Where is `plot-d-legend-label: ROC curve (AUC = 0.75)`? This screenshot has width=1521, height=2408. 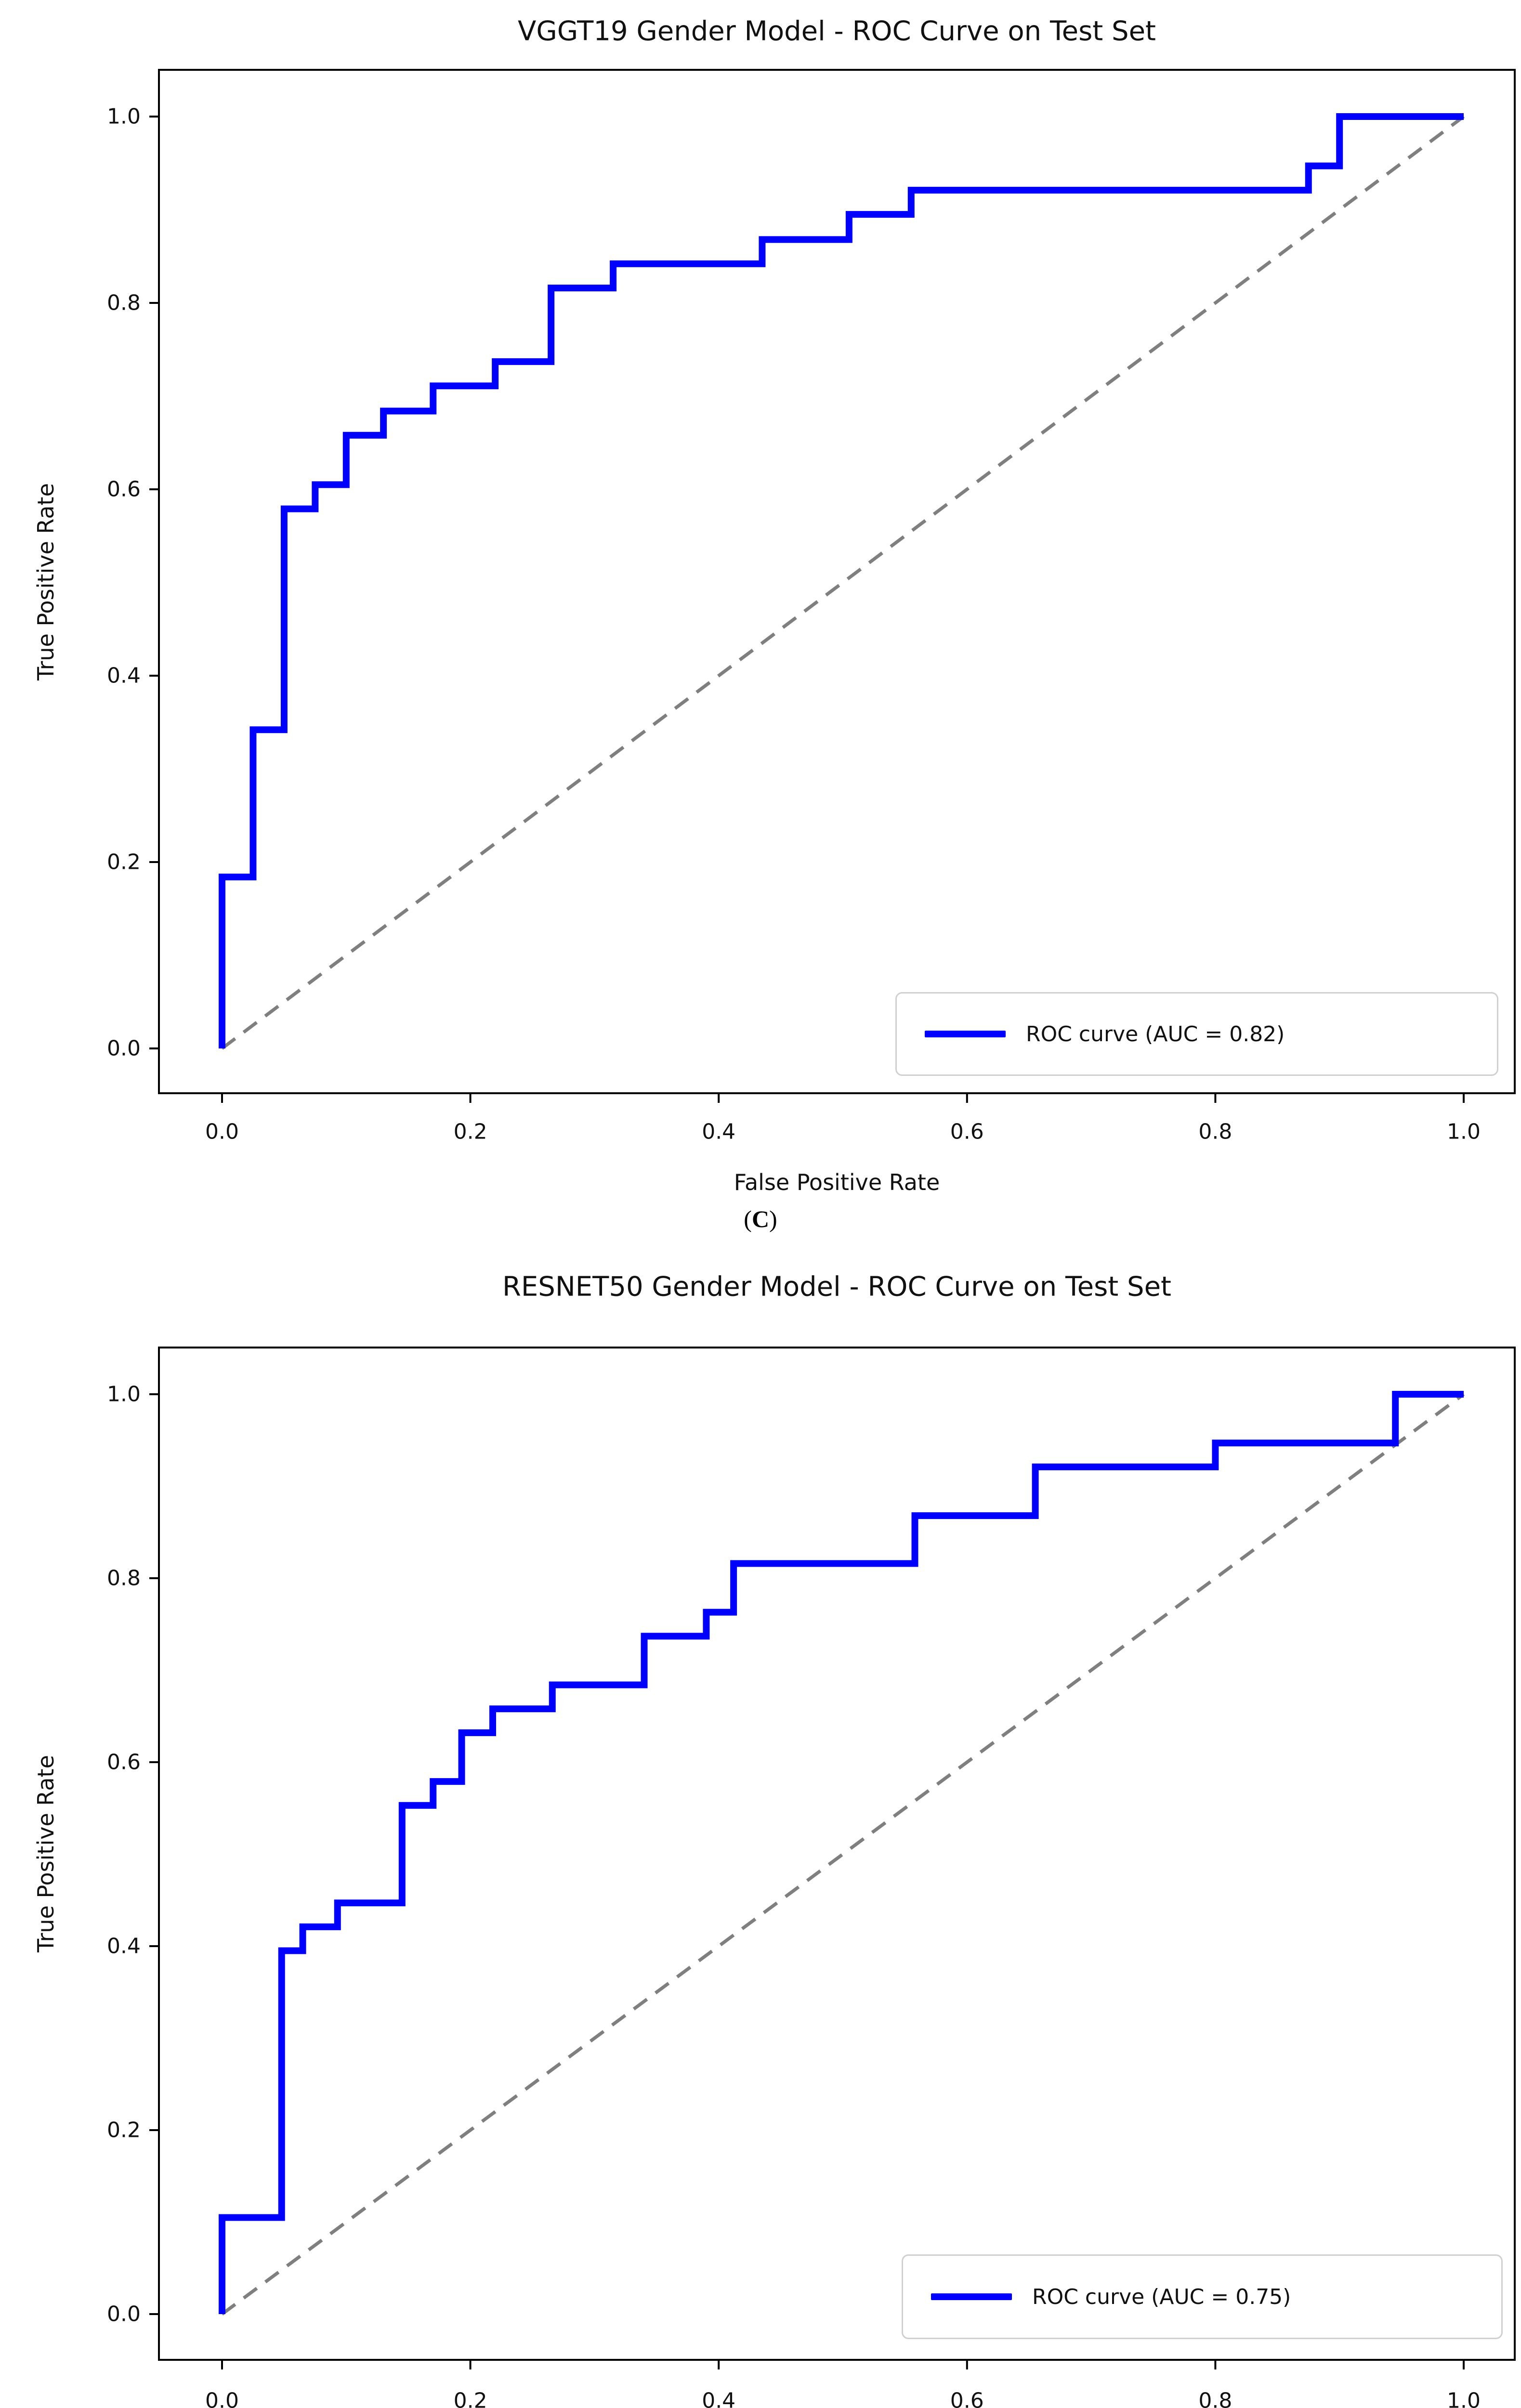 plot-d-legend-label: ROC curve (AUC = 0.75) is located at coordinates (1161, 2296).